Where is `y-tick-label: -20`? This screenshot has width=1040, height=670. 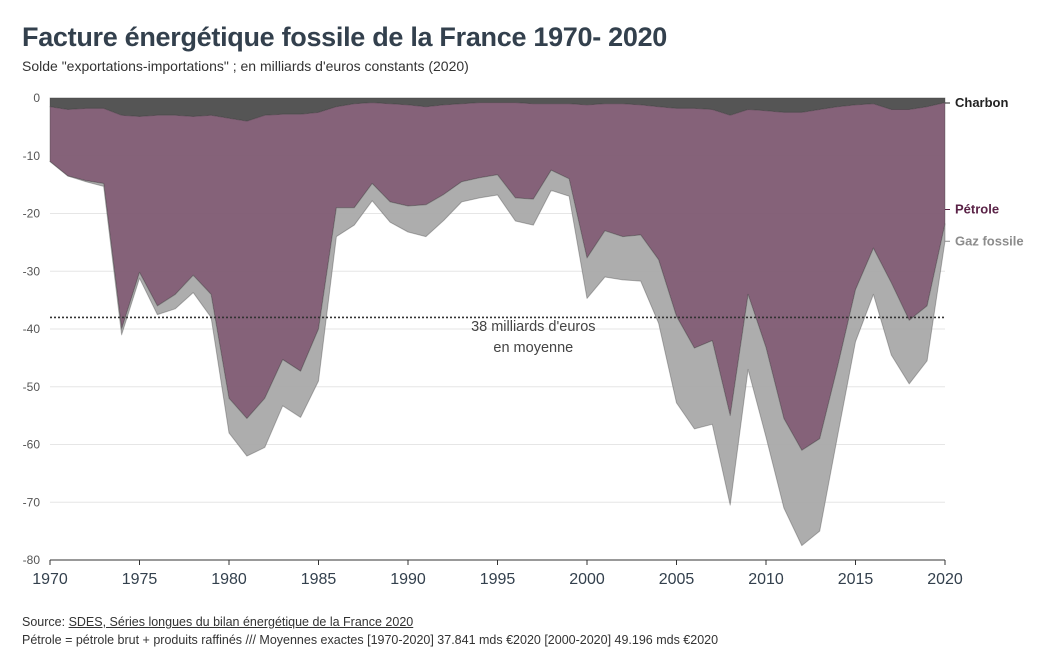 y-tick-label: -20 is located at coordinates (32, 214).